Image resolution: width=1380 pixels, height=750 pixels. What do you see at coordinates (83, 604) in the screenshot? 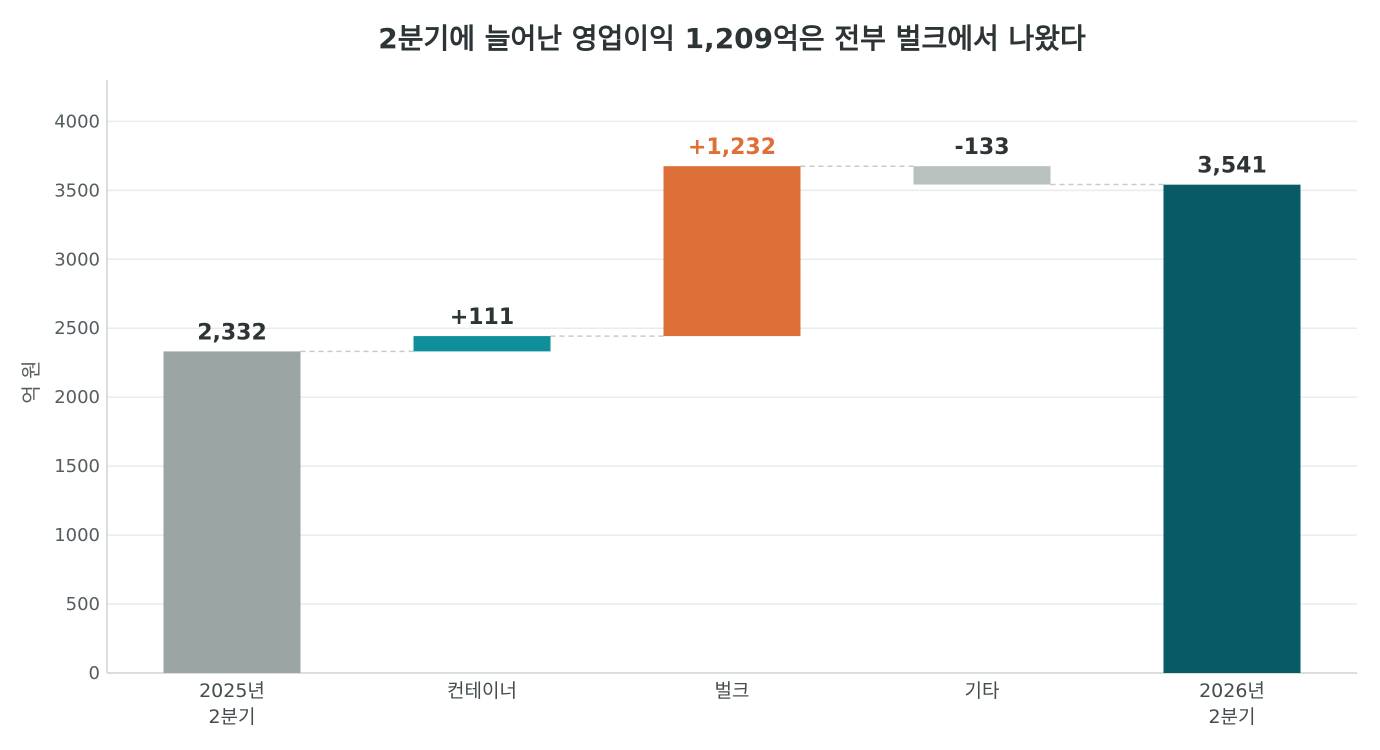
I see `y-tick-label: 500` at bounding box center [83, 604].